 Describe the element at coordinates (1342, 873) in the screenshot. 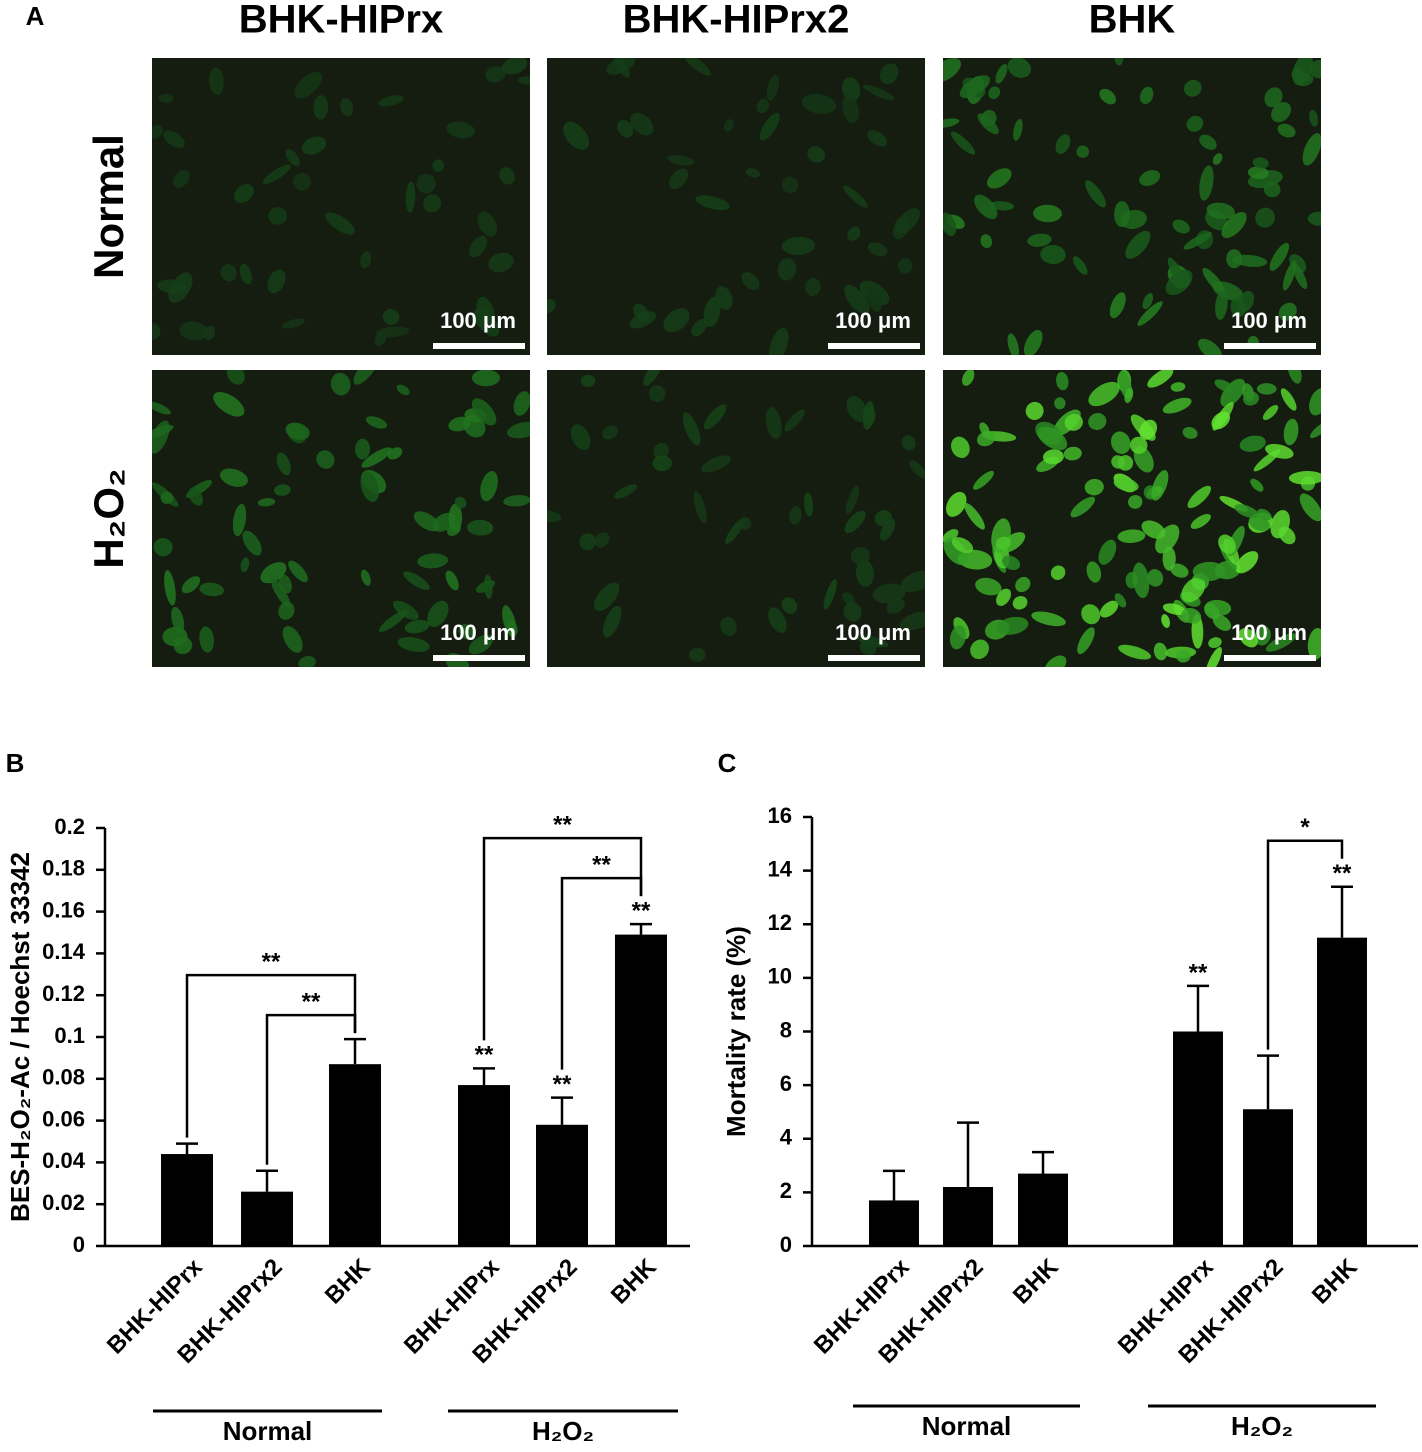

I see `significance-label: **` at that location.